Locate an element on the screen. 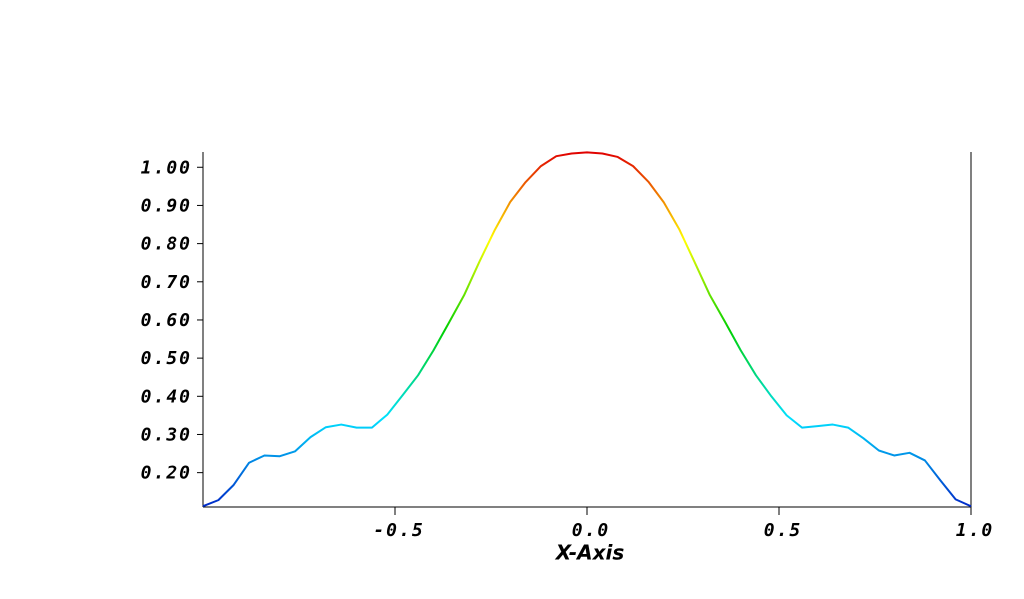 The height and width of the screenshot is (599, 1024). x-tick-label: 1.0 is located at coordinates (975, 530).